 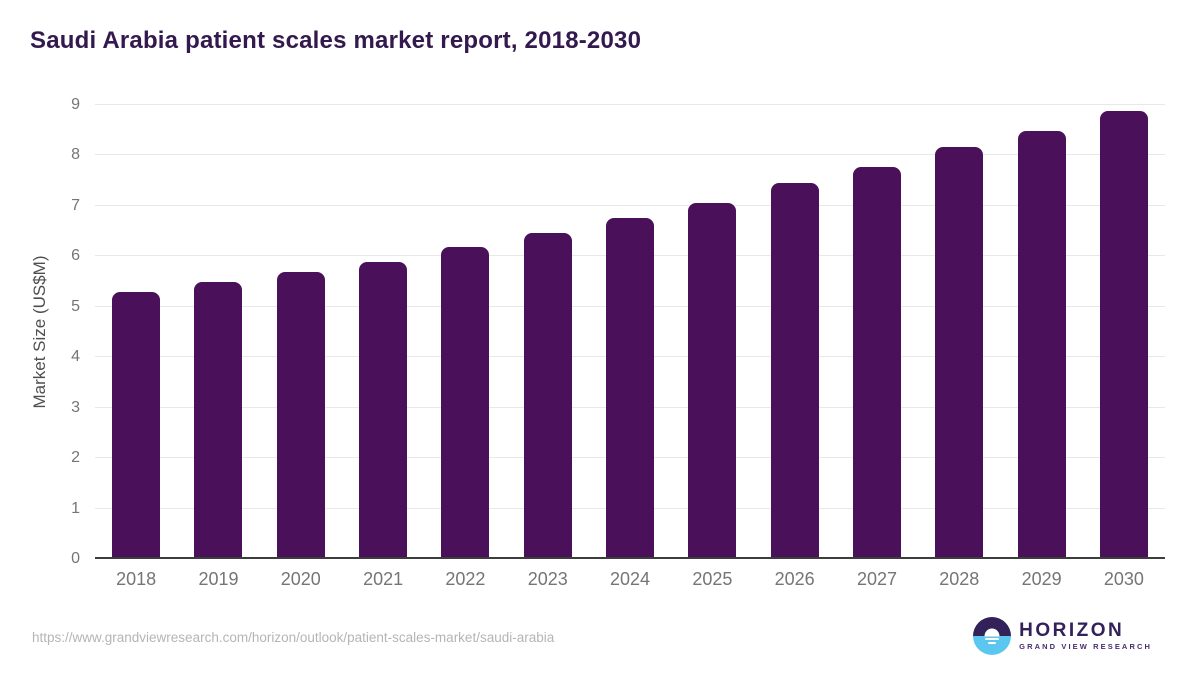 What do you see at coordinates (75, 205) in the screenshot?
I see `y-tick-label: 7` at bounding box center [75, 205].